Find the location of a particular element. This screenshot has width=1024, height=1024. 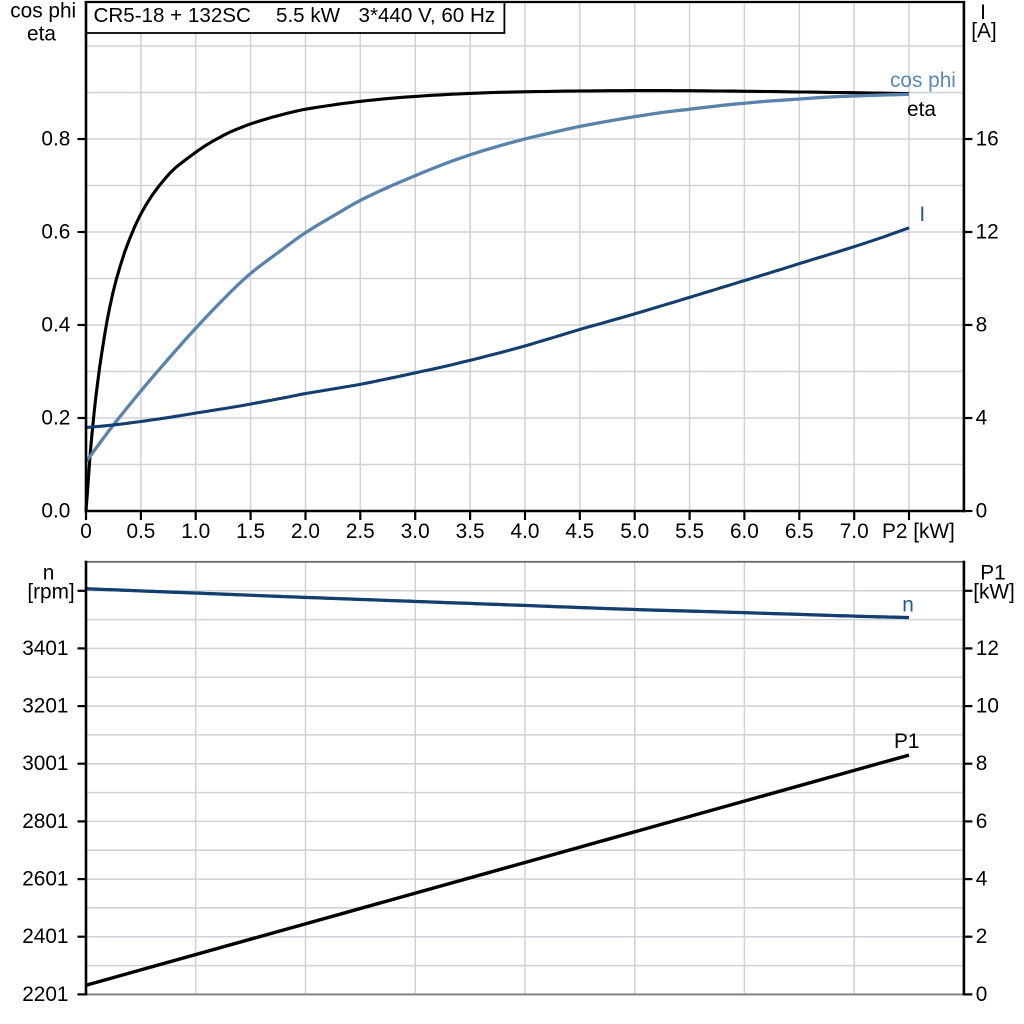

svg-text: 2601 is located at coordinates (45, 879).